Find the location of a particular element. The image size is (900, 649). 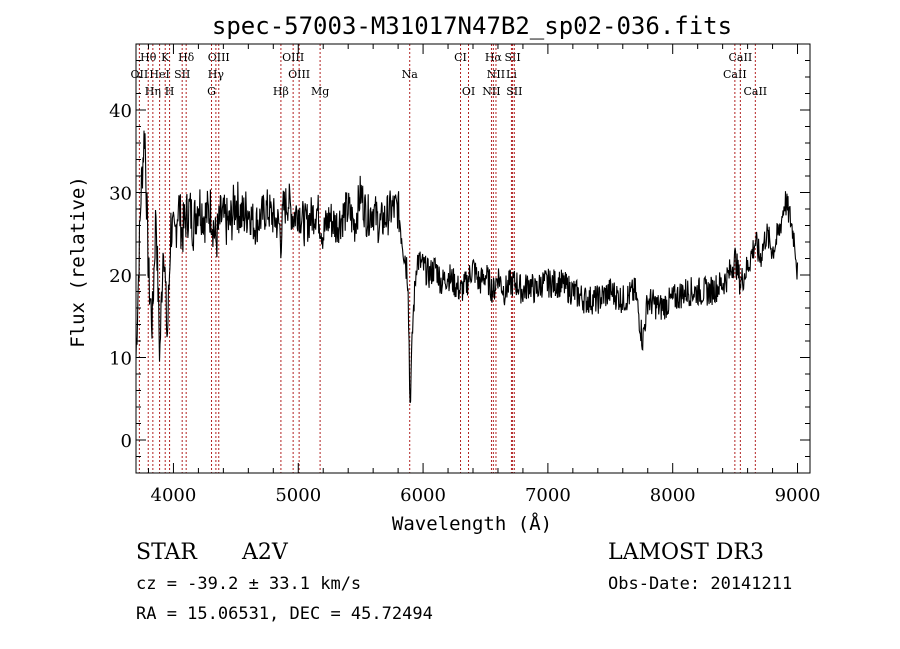

marker-label: Hδ is located at coordinates (186, 57).